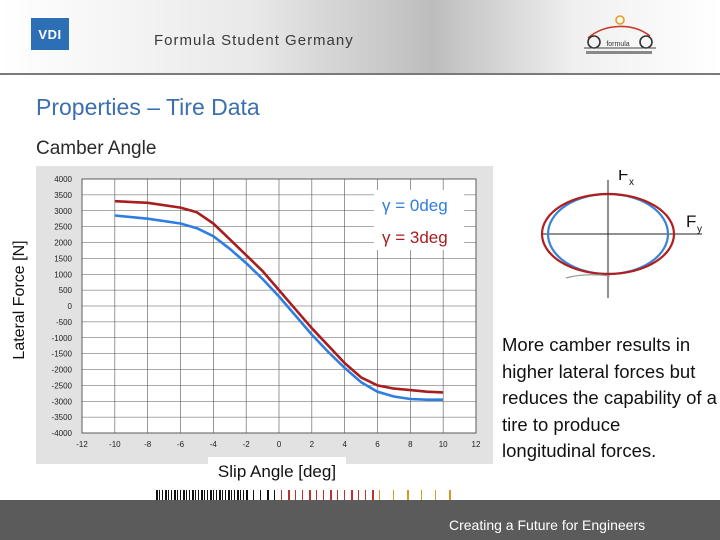 This screenshot has height=540, width=720. I want to click on friction-ellipse-3deg, so click(608, 234).